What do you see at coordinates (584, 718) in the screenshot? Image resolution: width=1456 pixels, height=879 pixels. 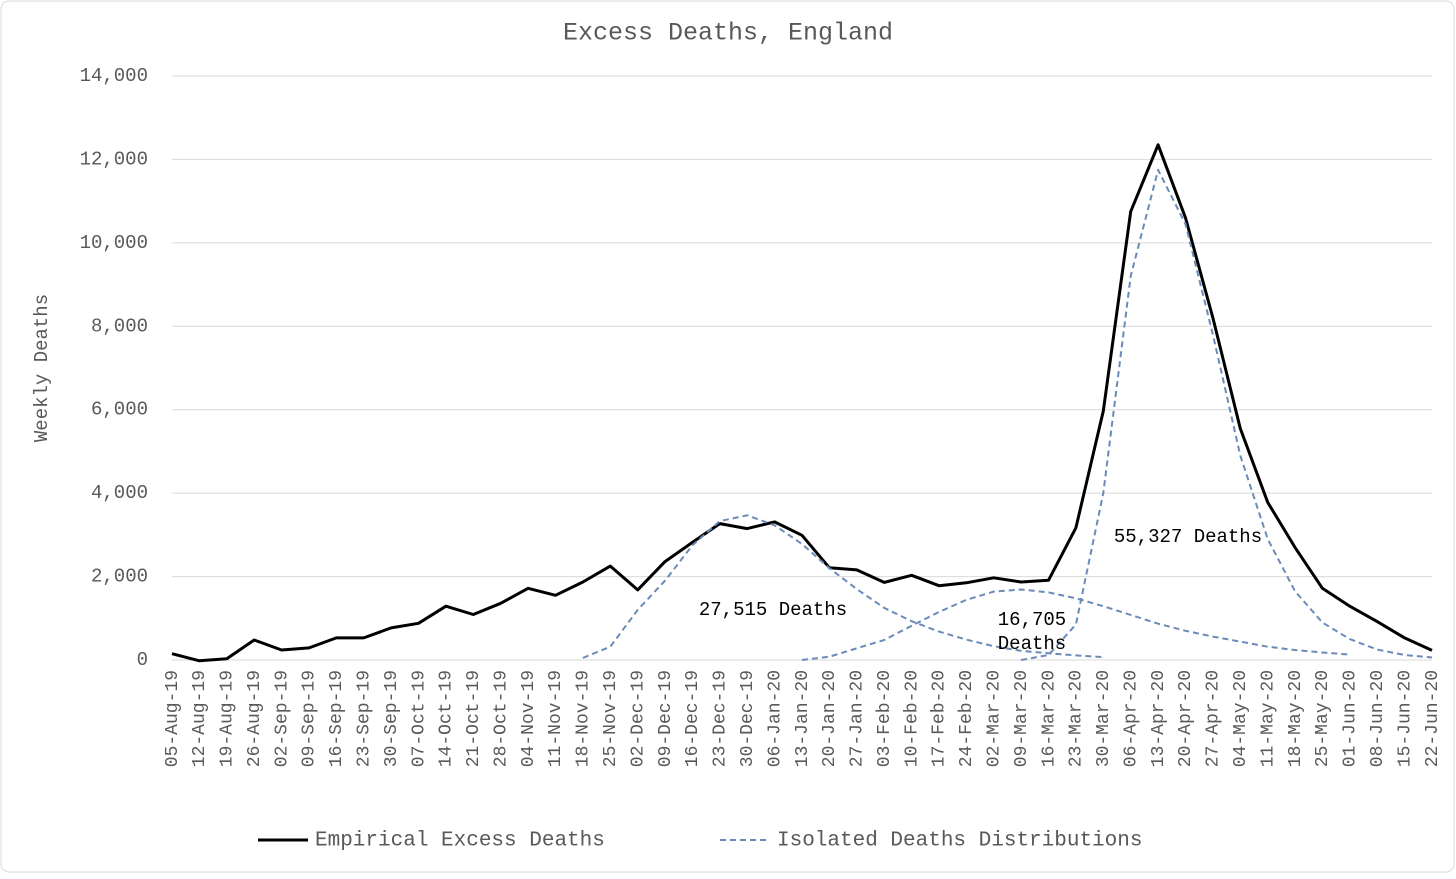 I see `x-tick-label: 18-Nov-19` at bounding box center [584, 718].